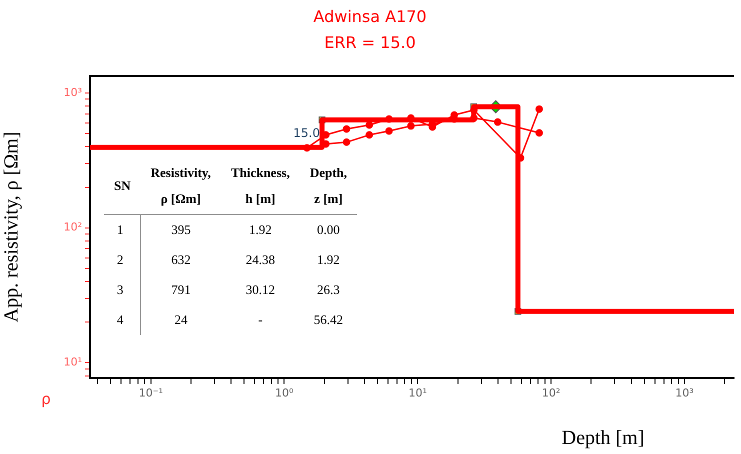  What do you see at coordinates (329, 186) in the screenshot?
I see `annotation: Depth, z [m]` at bounding box center [329, 186].